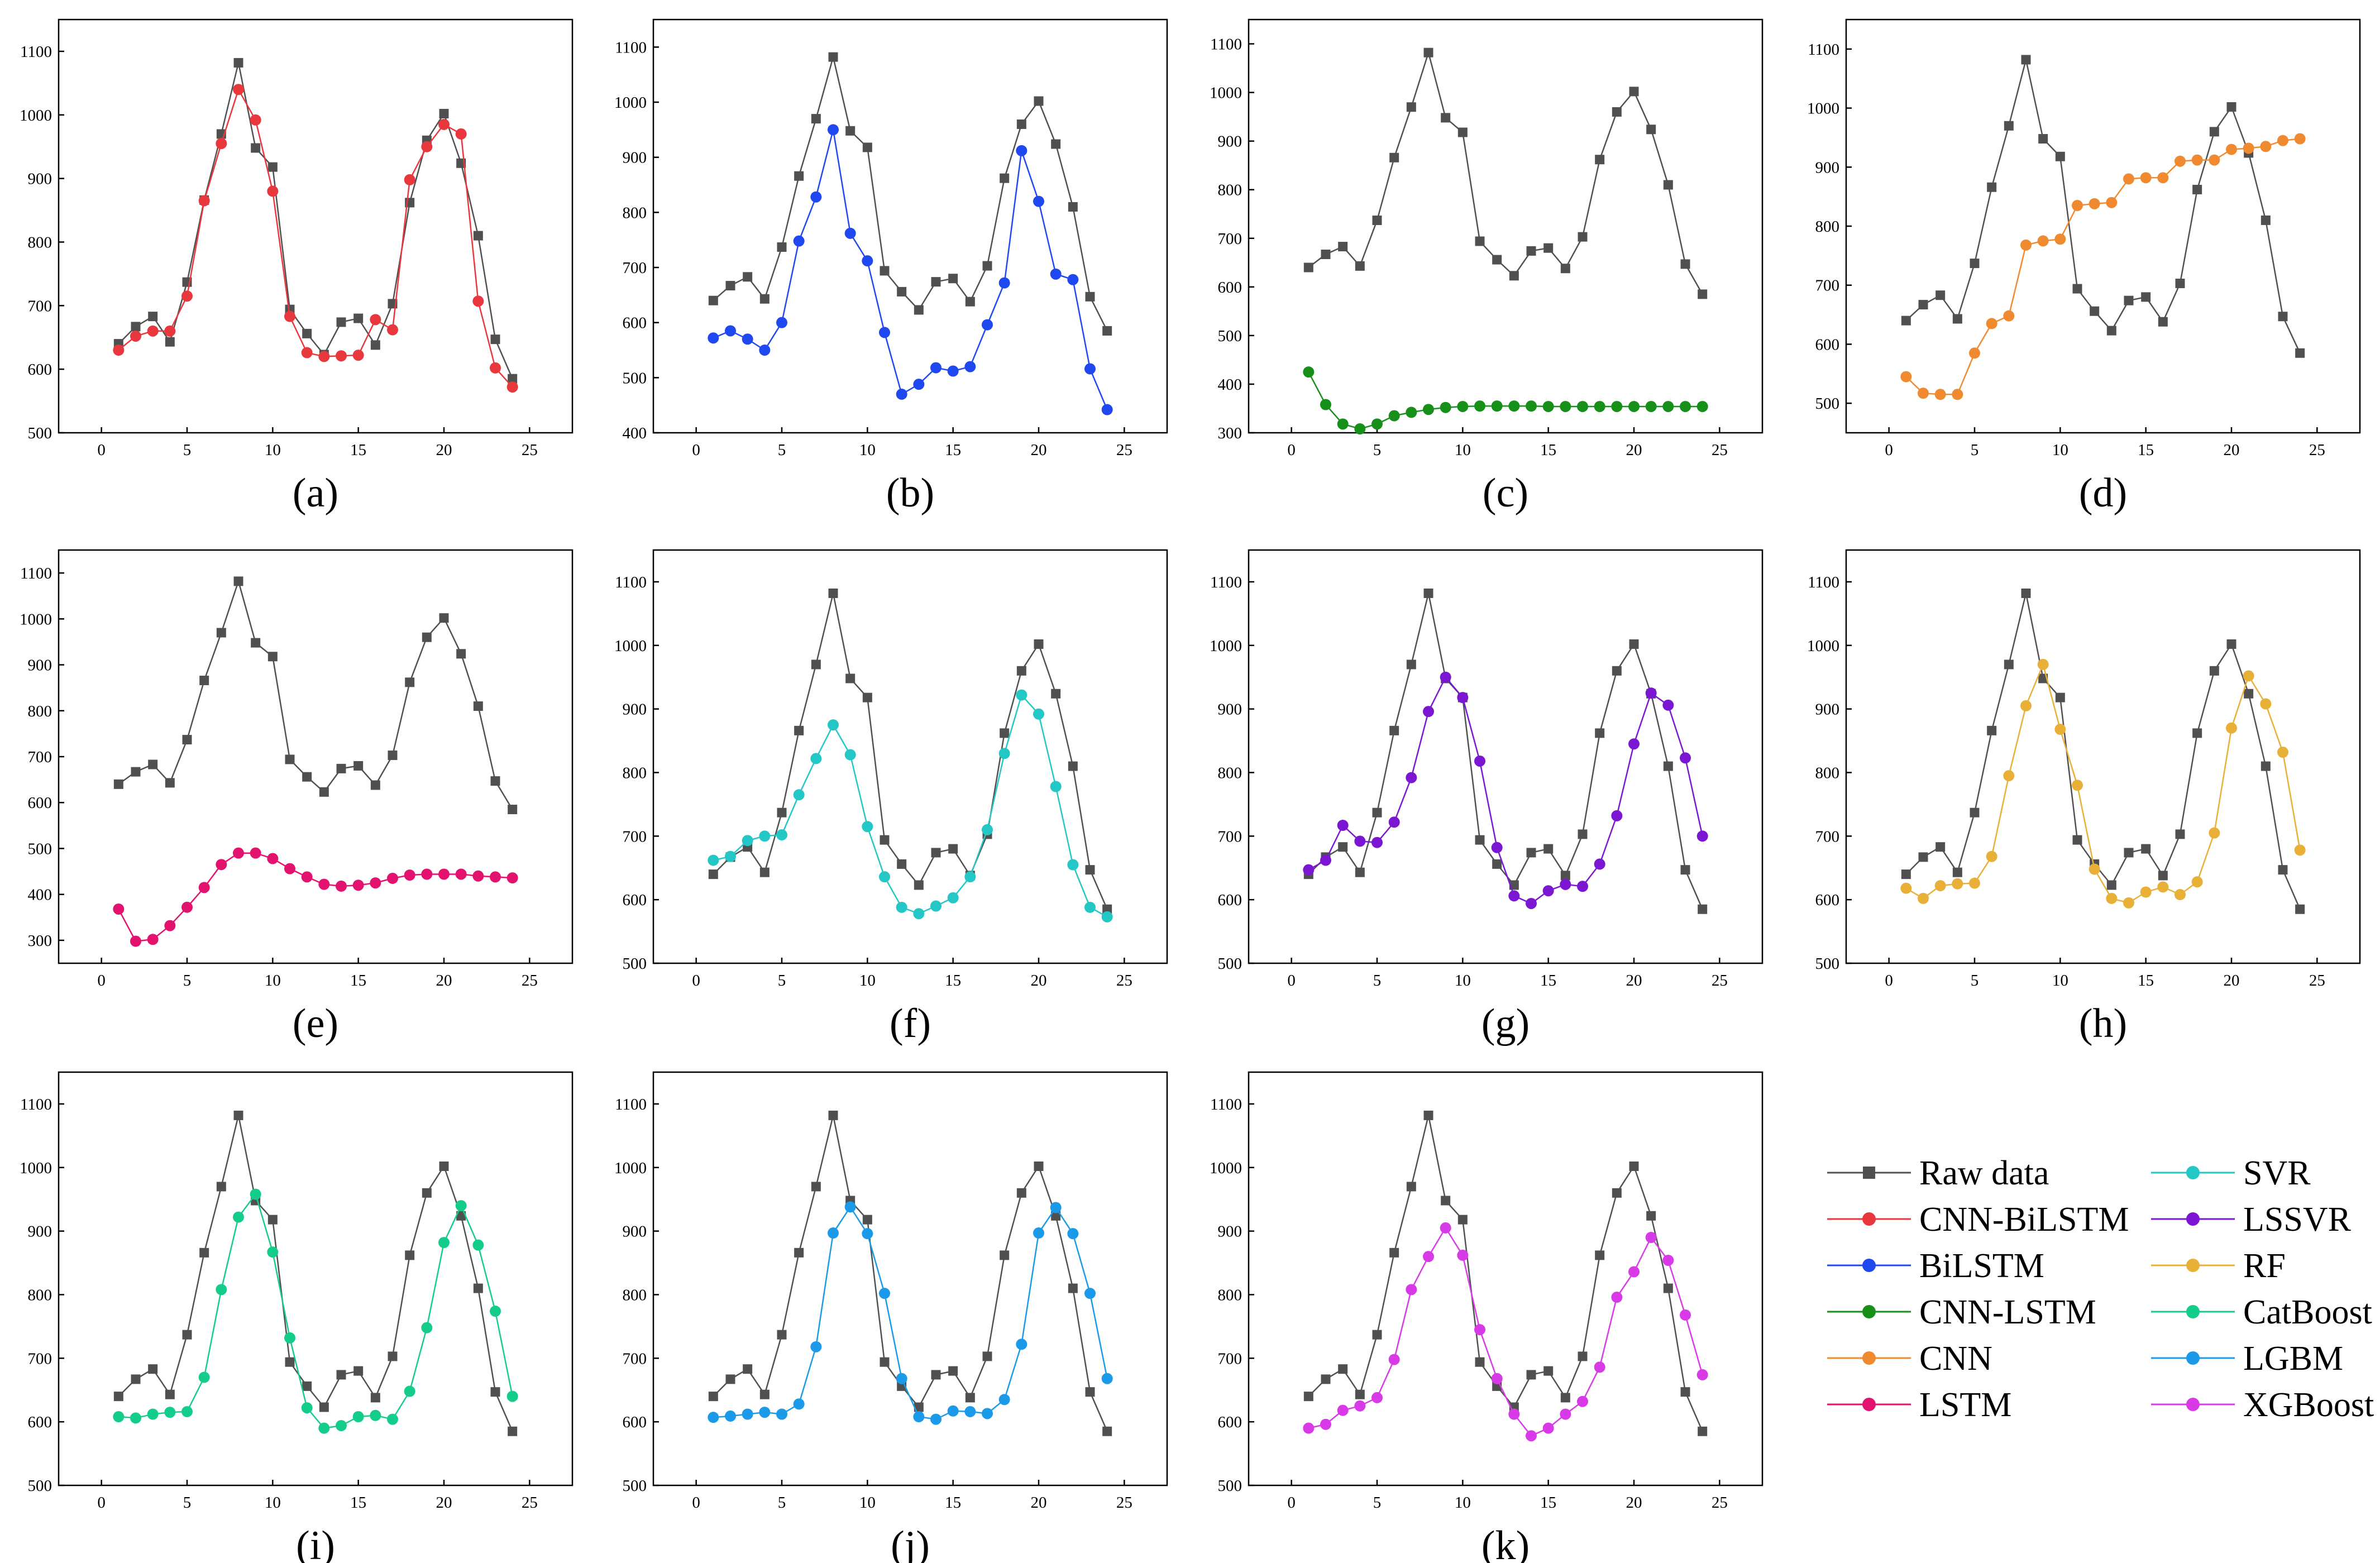 The image size is (2380, 1563). Describe the element at coordinates (2103, 1023) in the screenshot. I see `panel-label: (h)` at that location.